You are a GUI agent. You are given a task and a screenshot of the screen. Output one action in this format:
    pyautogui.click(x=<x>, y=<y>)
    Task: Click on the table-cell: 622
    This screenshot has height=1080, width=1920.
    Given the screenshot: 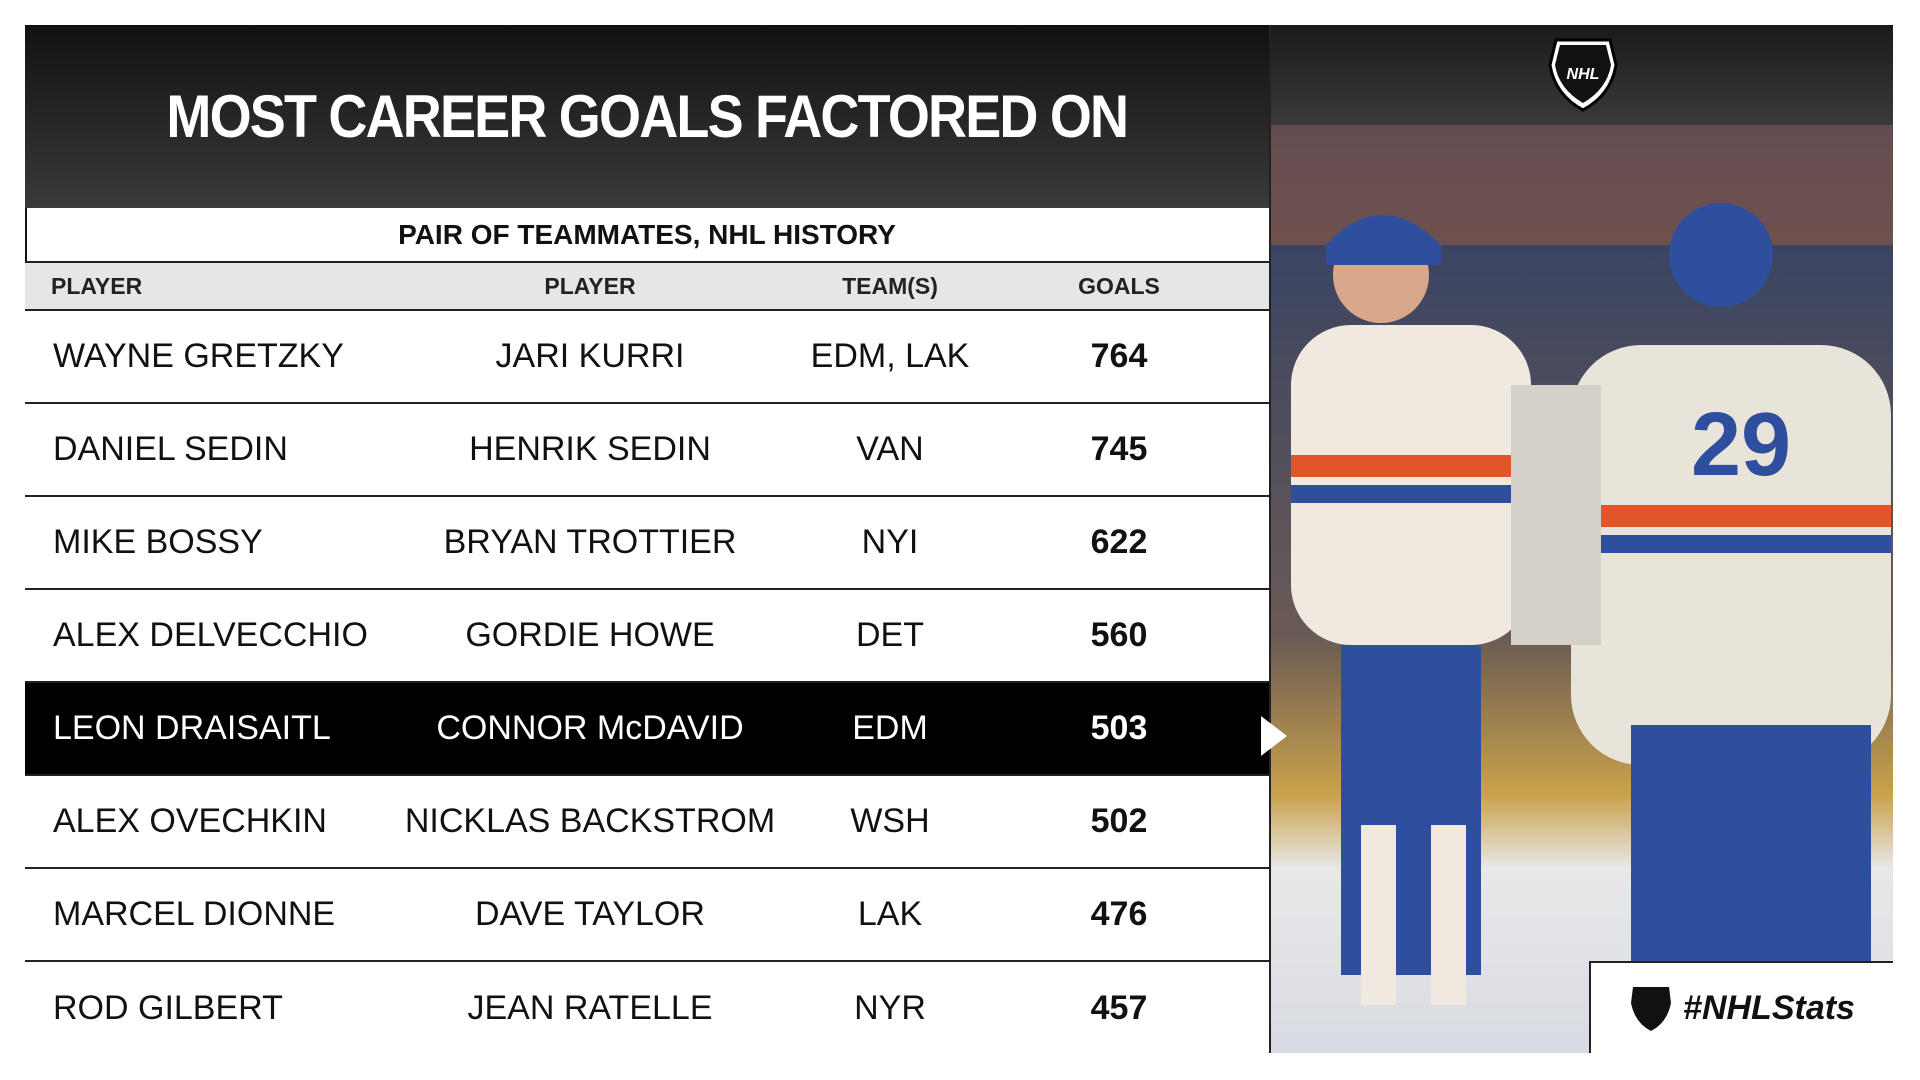 What is the action you would take?
    pyautogui.click(x=1119, y=542)
    